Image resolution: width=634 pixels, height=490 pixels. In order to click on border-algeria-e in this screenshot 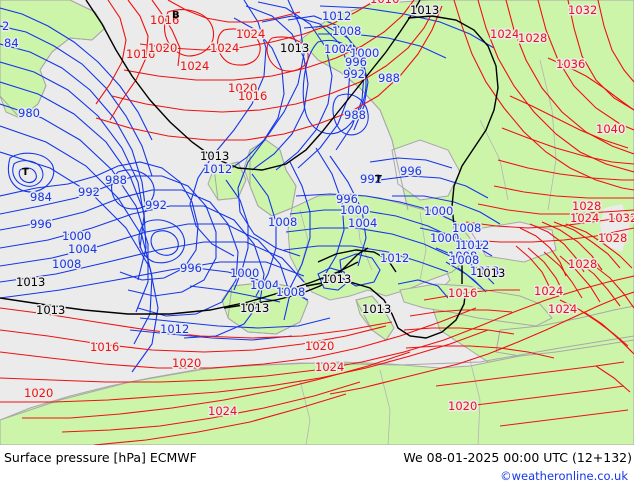, I will do `click(385, 407)`.